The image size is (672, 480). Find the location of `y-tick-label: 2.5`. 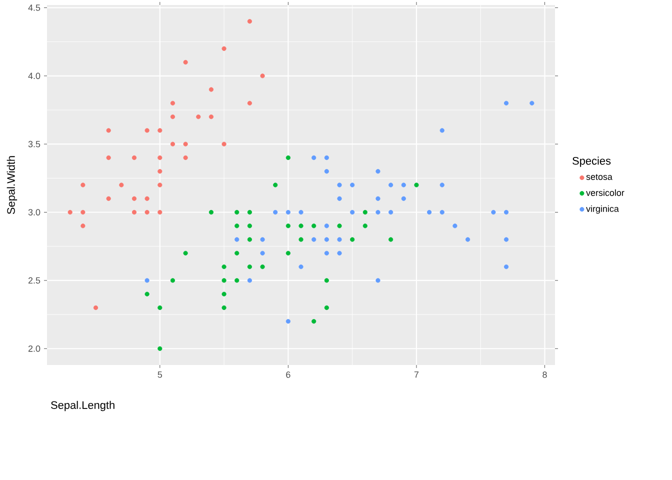

y-tick-label: 2.5 is located at coordinates (34, 280).